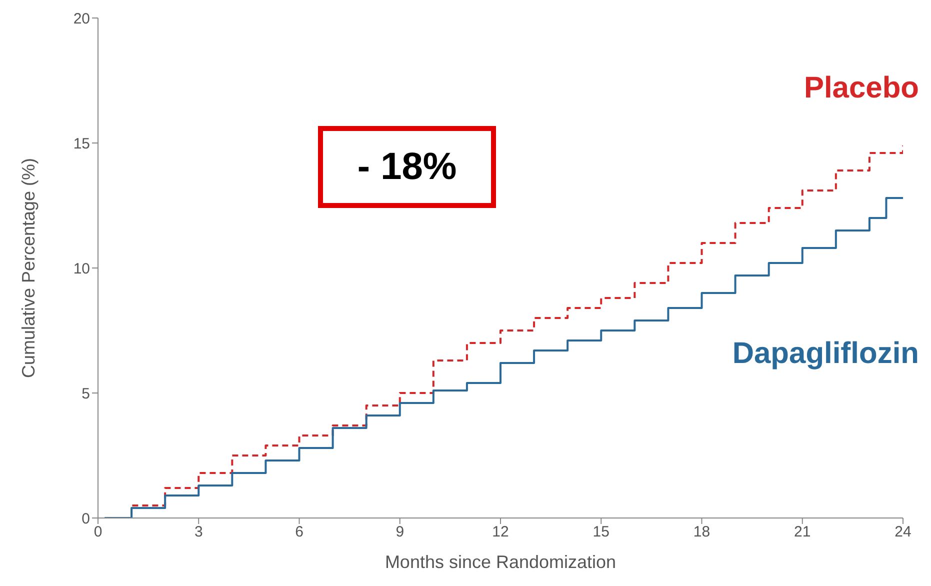 This screenshot has width=931, height=586. I want to click on x-tick-label: 24, so click(903, 532).